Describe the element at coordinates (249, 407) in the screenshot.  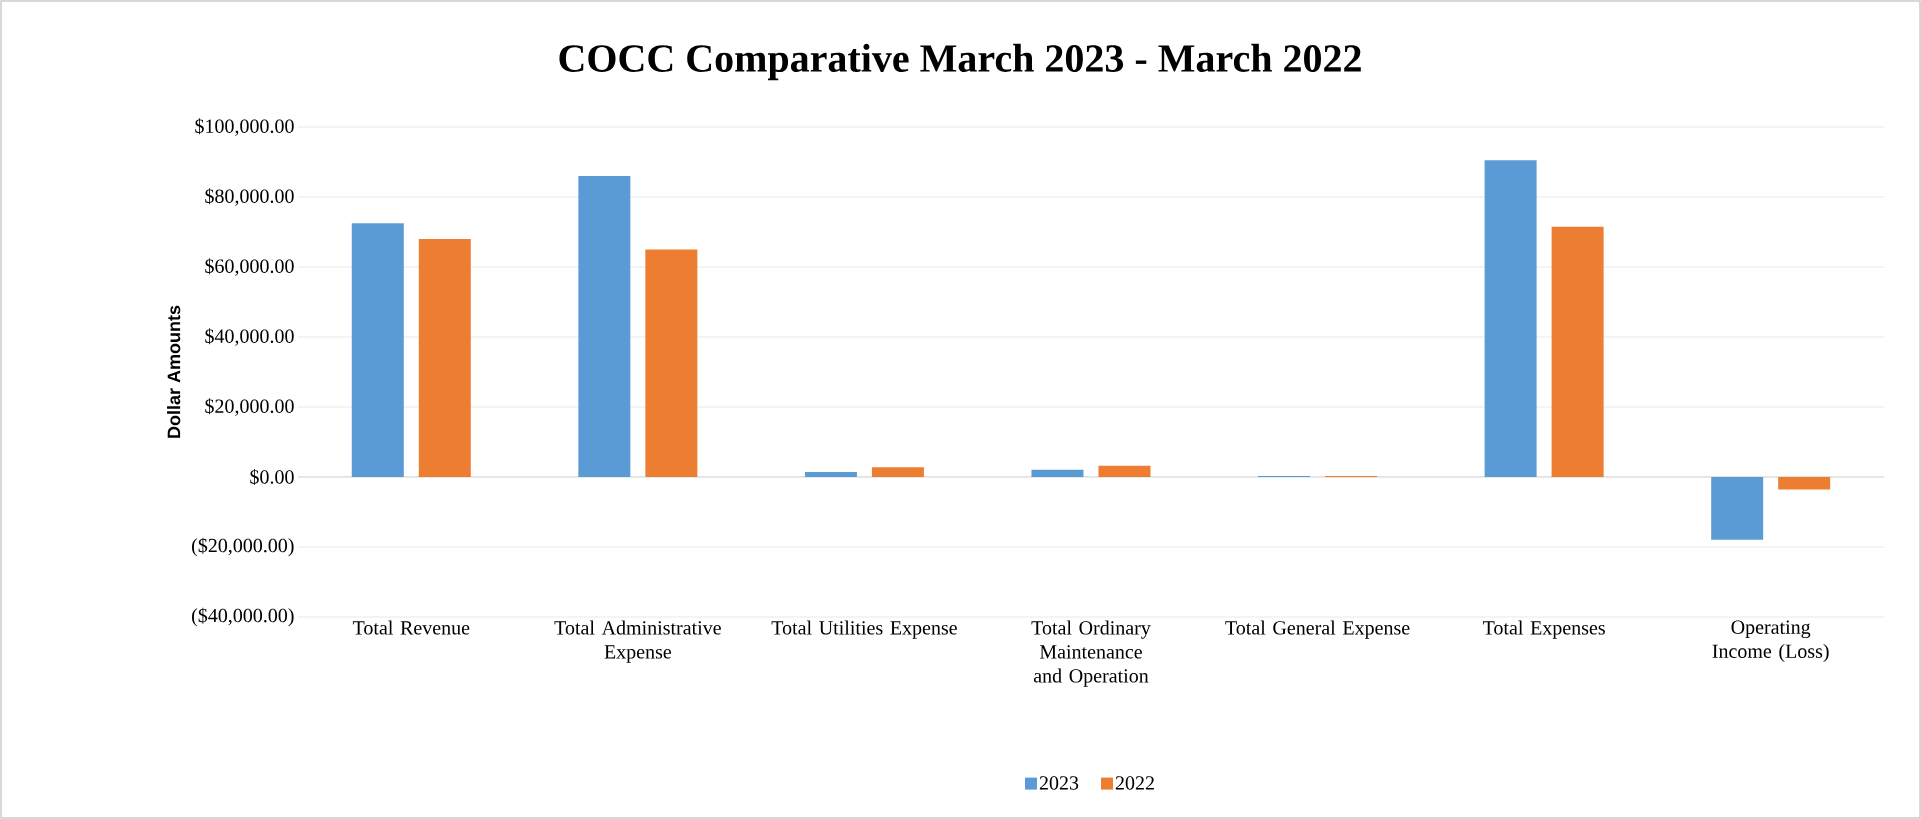
I see `y-tick-label: $20,000.00` at that location.